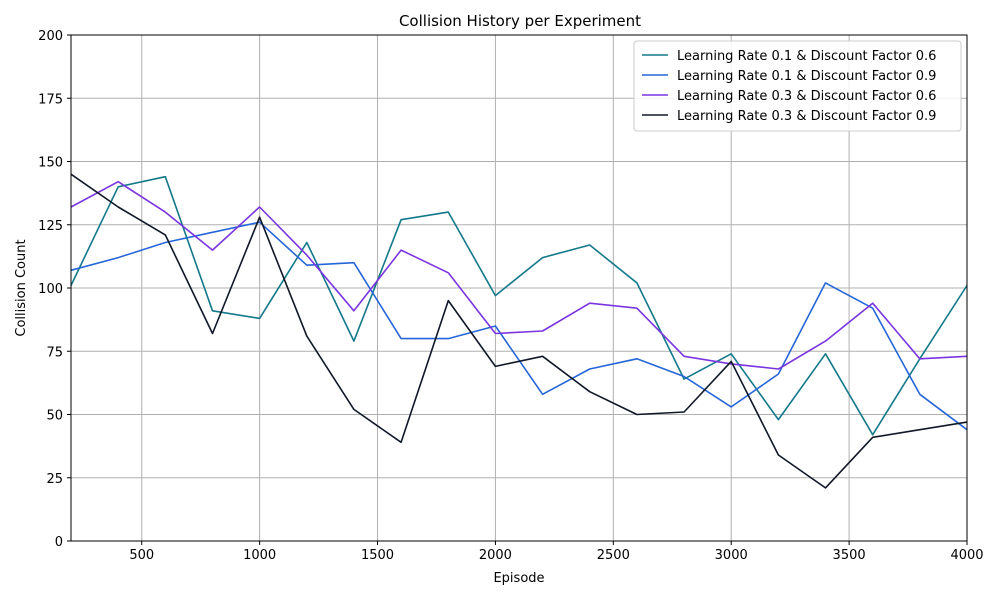  Describe the element at coordinates (806, 56) in the screenshot. I see `legend-label: Learning Rate 0.1 & Discount Factor 0.6` at that location.